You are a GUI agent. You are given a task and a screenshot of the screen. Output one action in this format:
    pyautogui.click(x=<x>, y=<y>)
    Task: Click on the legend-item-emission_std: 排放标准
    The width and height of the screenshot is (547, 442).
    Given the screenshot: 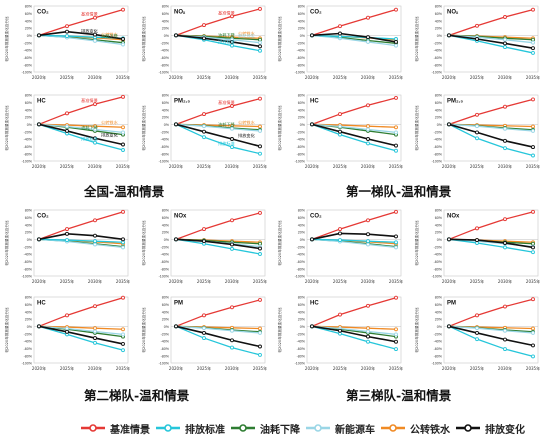 What is the action you would take?
    pyautogui.click(x=190, y=428)
    